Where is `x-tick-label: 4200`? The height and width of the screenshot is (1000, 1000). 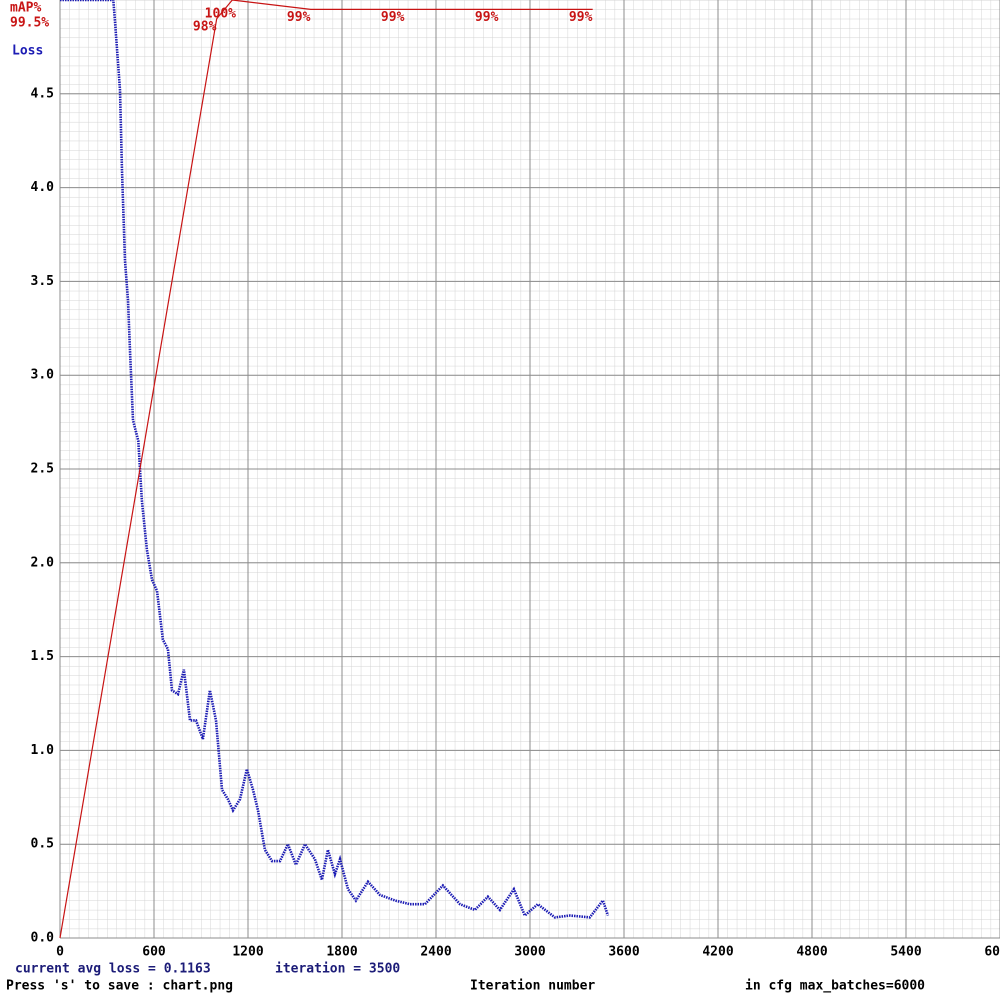 x-tick-label: 4200 is located at coordinates (717, 952).